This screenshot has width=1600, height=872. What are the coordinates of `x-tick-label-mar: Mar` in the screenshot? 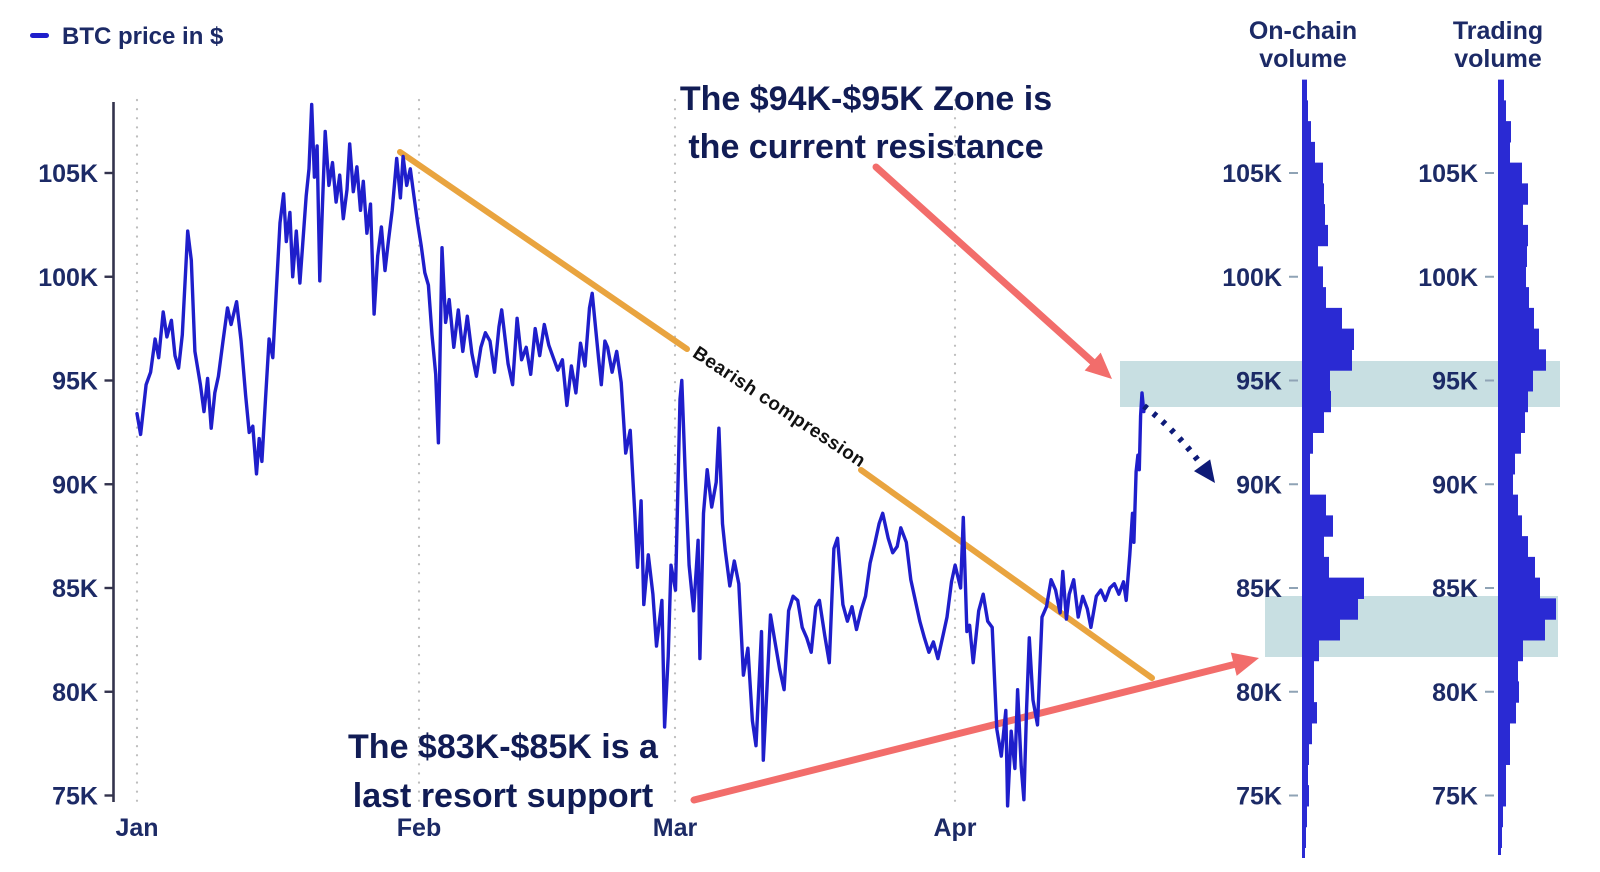 It's located at (675, 828).